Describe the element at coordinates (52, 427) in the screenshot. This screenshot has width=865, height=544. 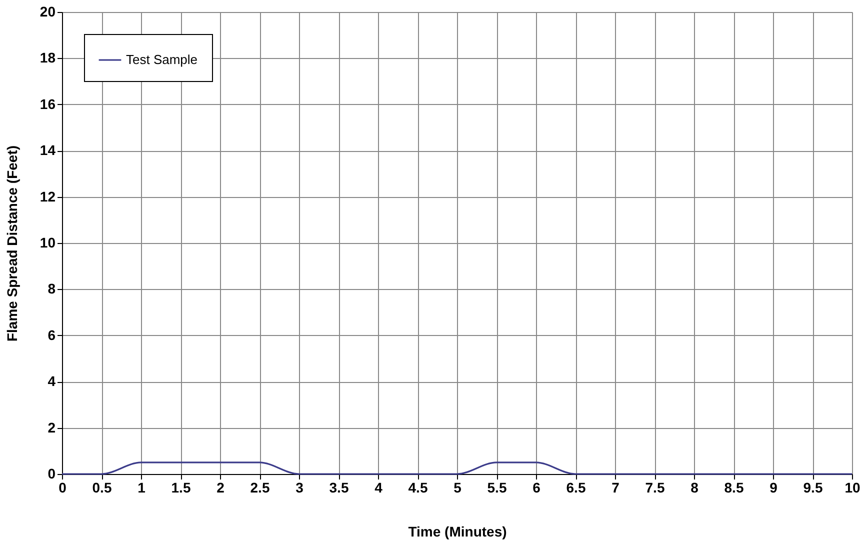
I see `y-tick-label: 2` at that location.